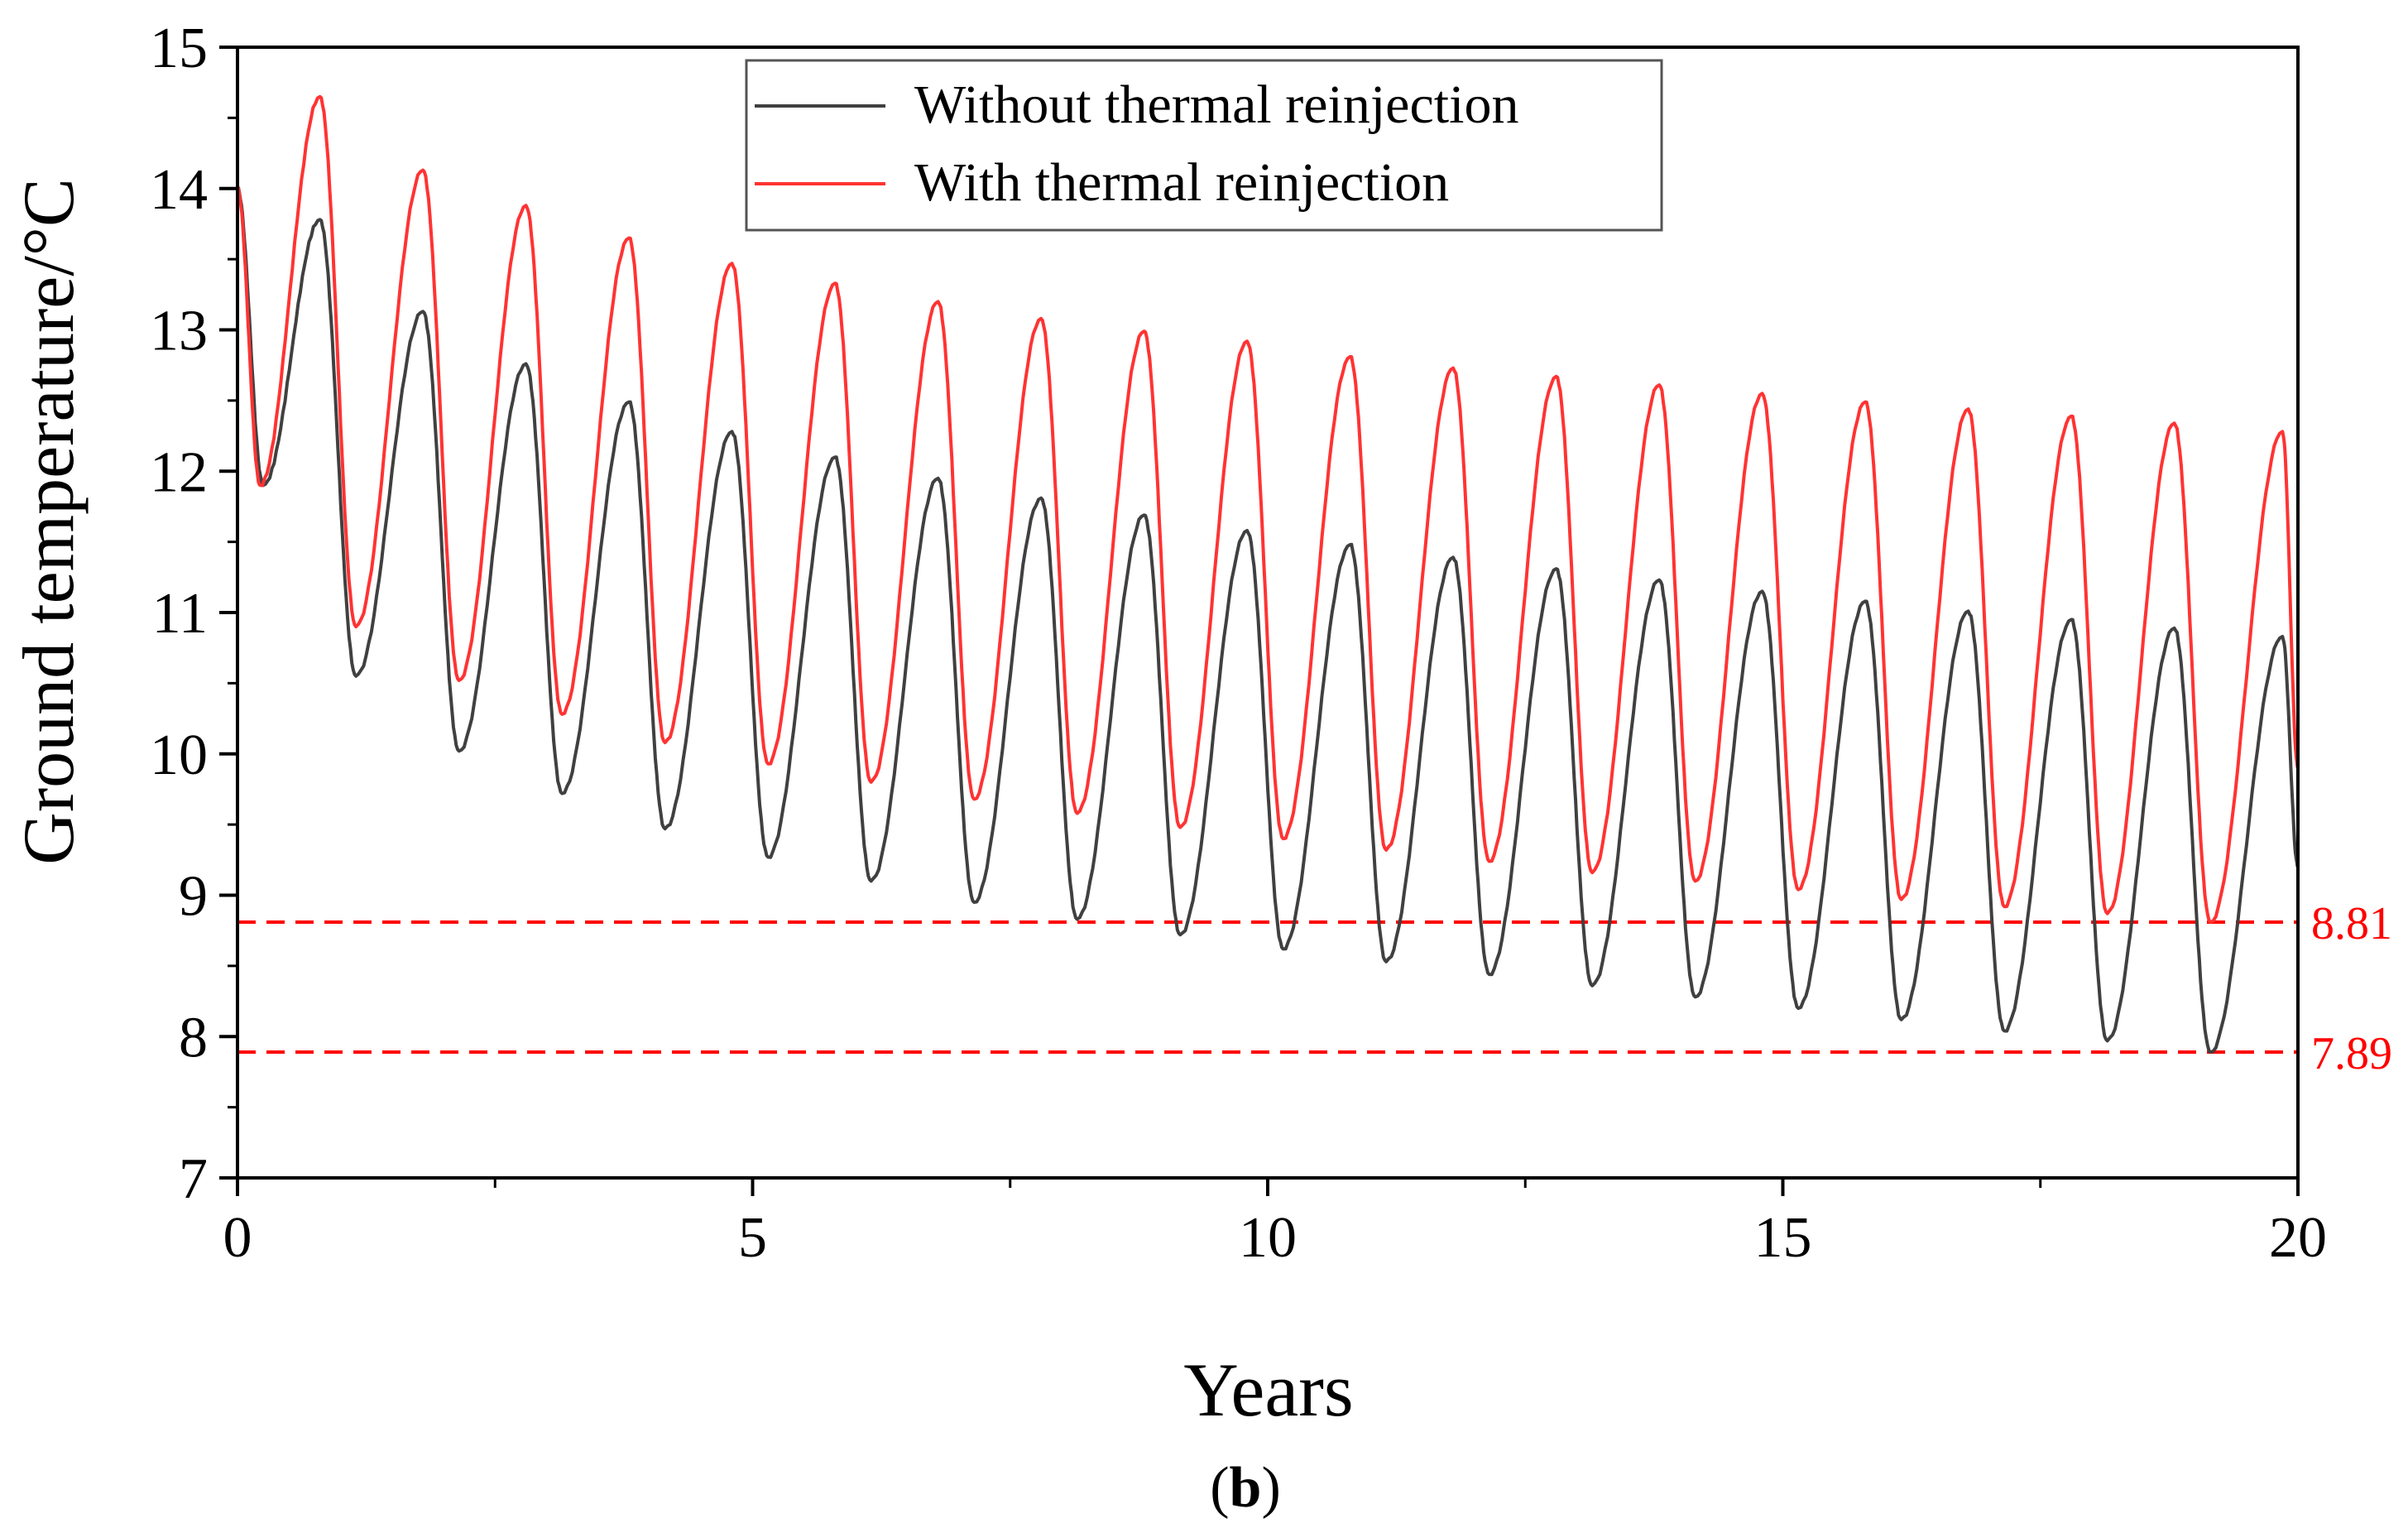 The width and height of the screenshot is (2408, 1533). Describe the element at coordinates (193, 1037) in the screenshot. I see `y-tick-label: 8` at that location.